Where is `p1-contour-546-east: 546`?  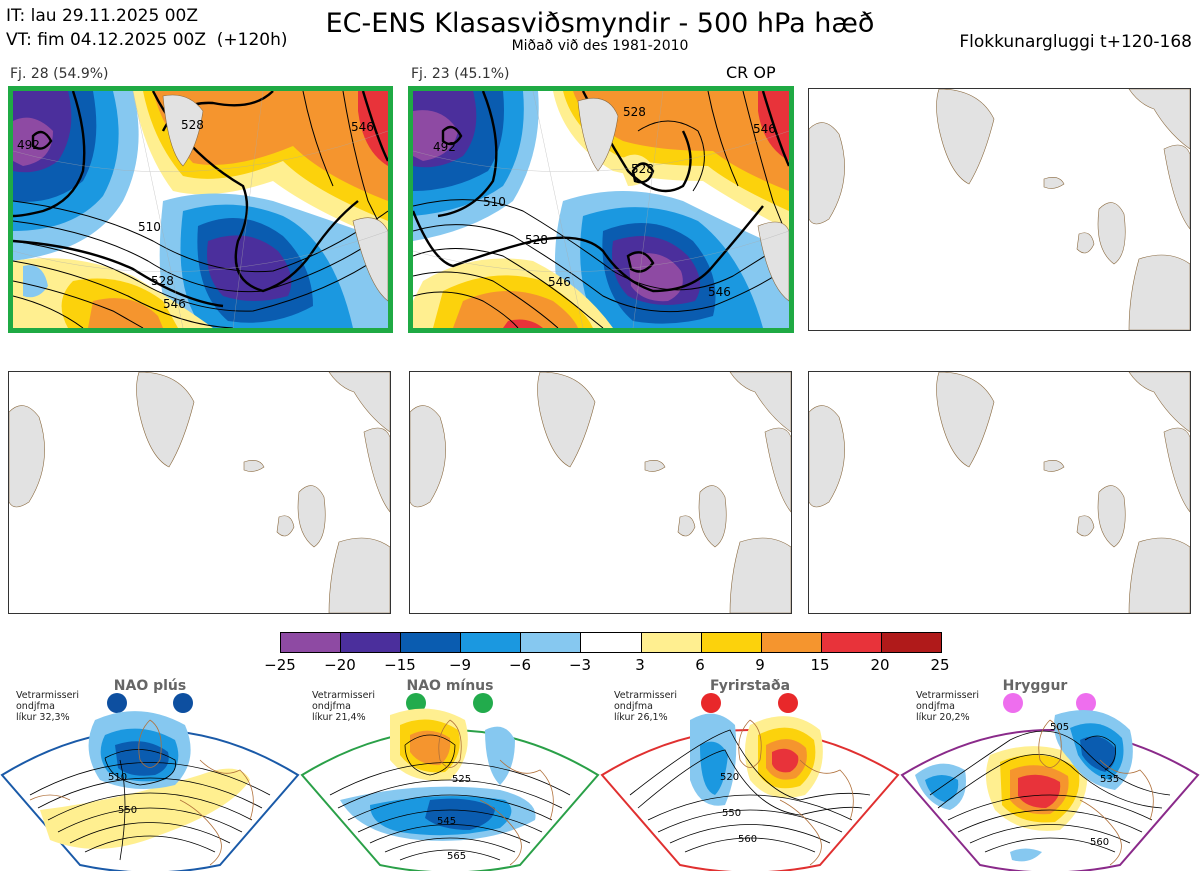
p1-contour-546-east: 546 is located at coordinates (362, 127).